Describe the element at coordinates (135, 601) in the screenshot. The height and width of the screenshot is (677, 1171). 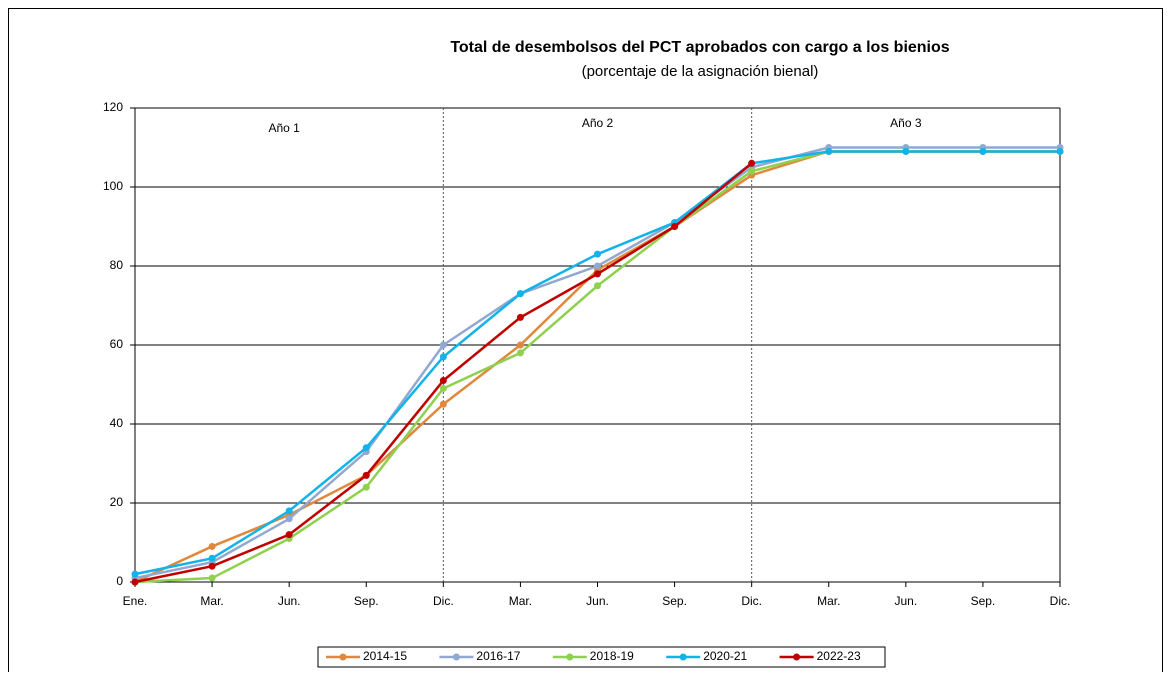
I see `x-tick-label: Ene.` at that location.